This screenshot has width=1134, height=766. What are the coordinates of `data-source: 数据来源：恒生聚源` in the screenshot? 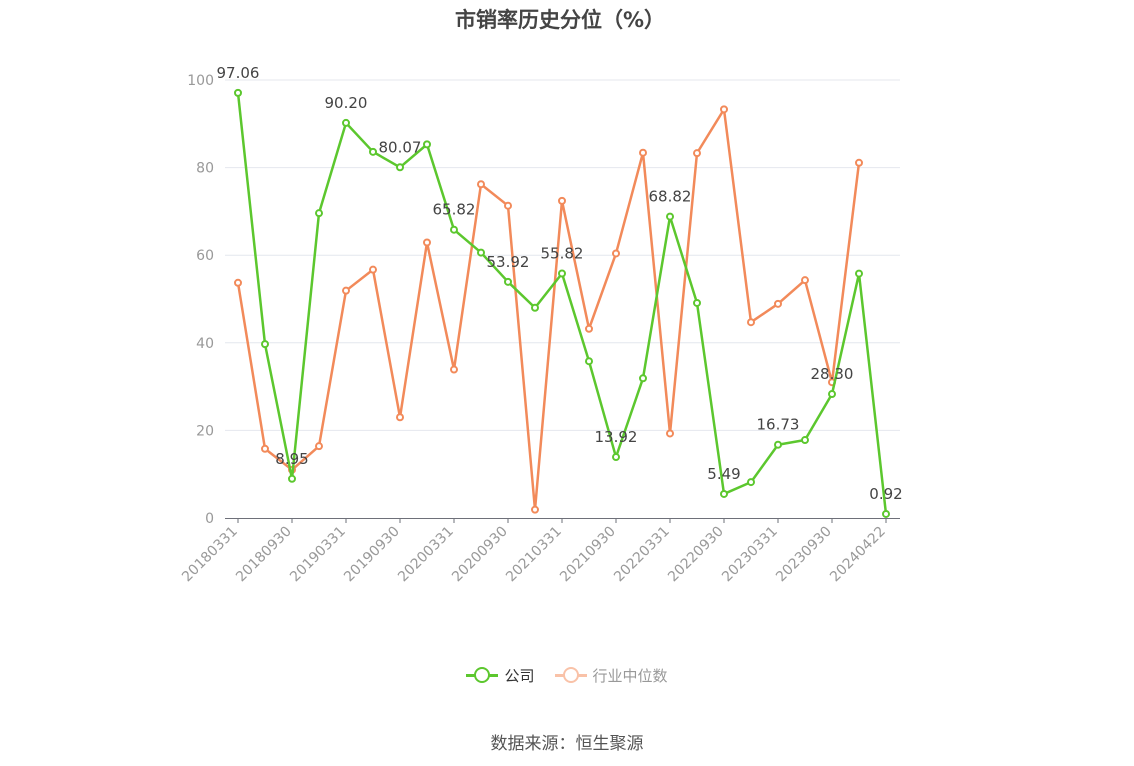 It's located at (567, 744).